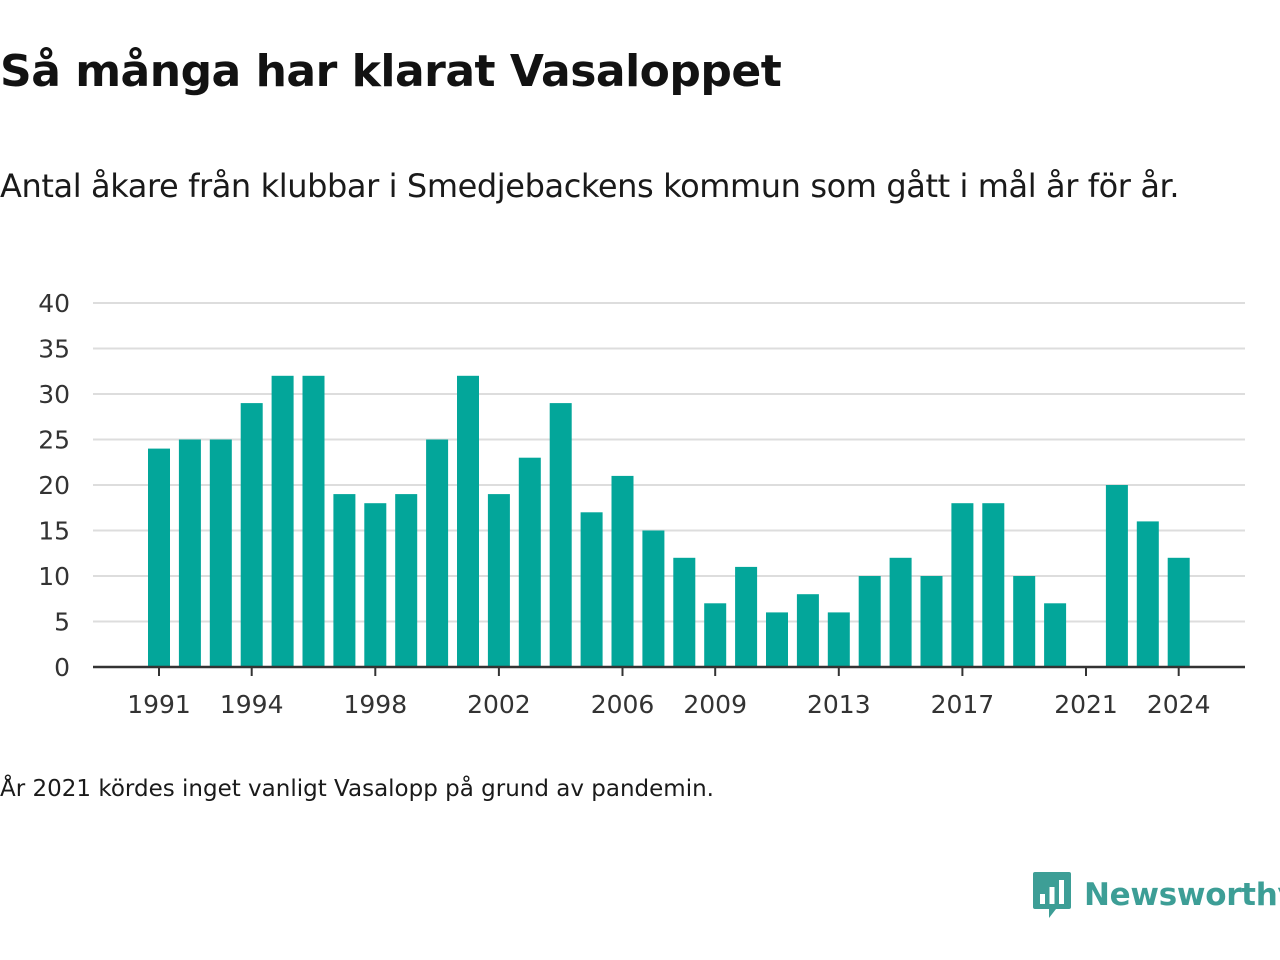 This screenshot has height=960, width=1280. I want to click on x-tick-label-2024: 2024, so click(1179, 704).